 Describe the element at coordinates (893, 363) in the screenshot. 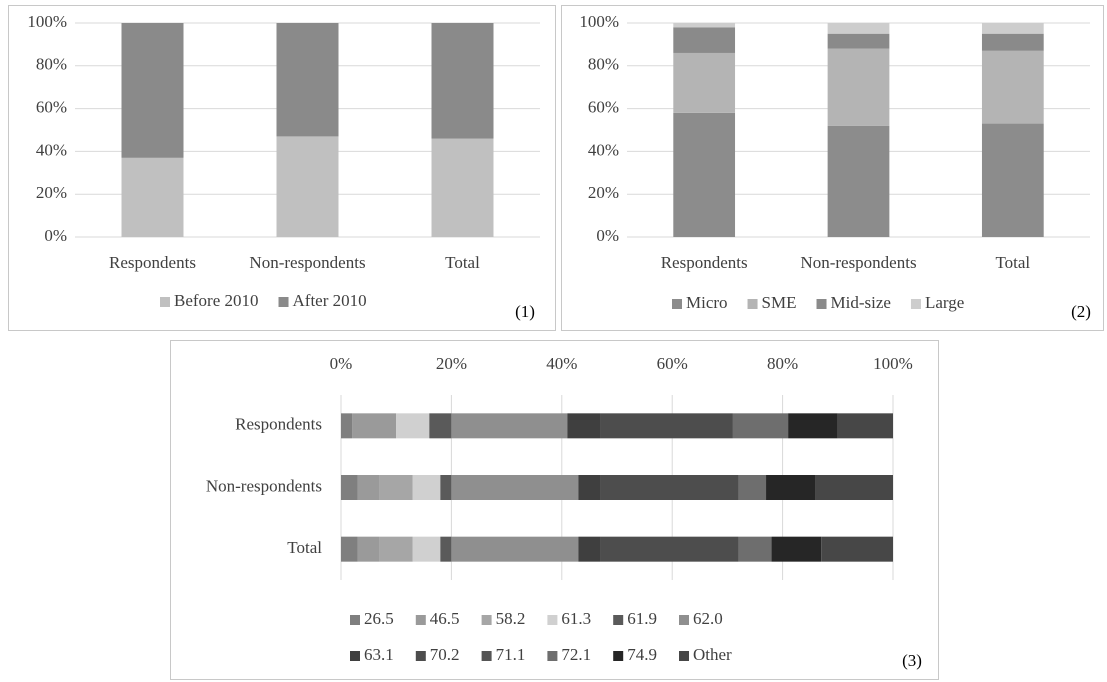

I see `x-tick-label: 100%` at that location.